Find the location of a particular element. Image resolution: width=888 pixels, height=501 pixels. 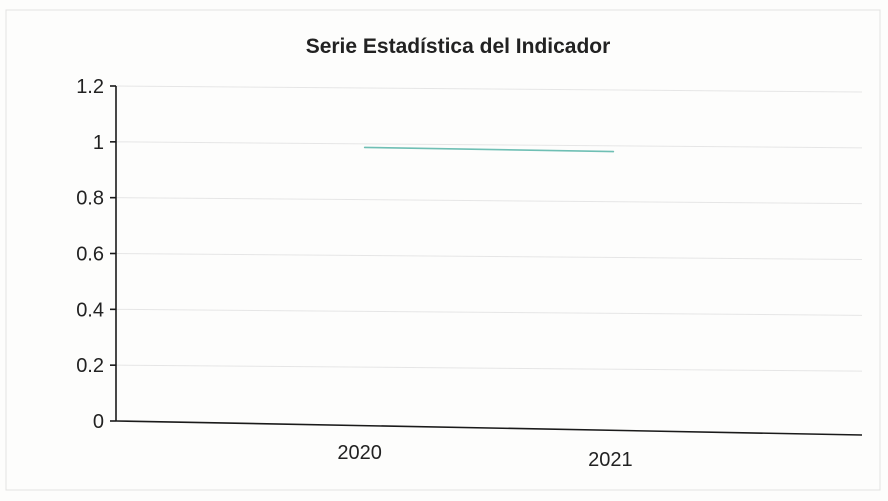

series-layer is located at coordinates (489, 149).